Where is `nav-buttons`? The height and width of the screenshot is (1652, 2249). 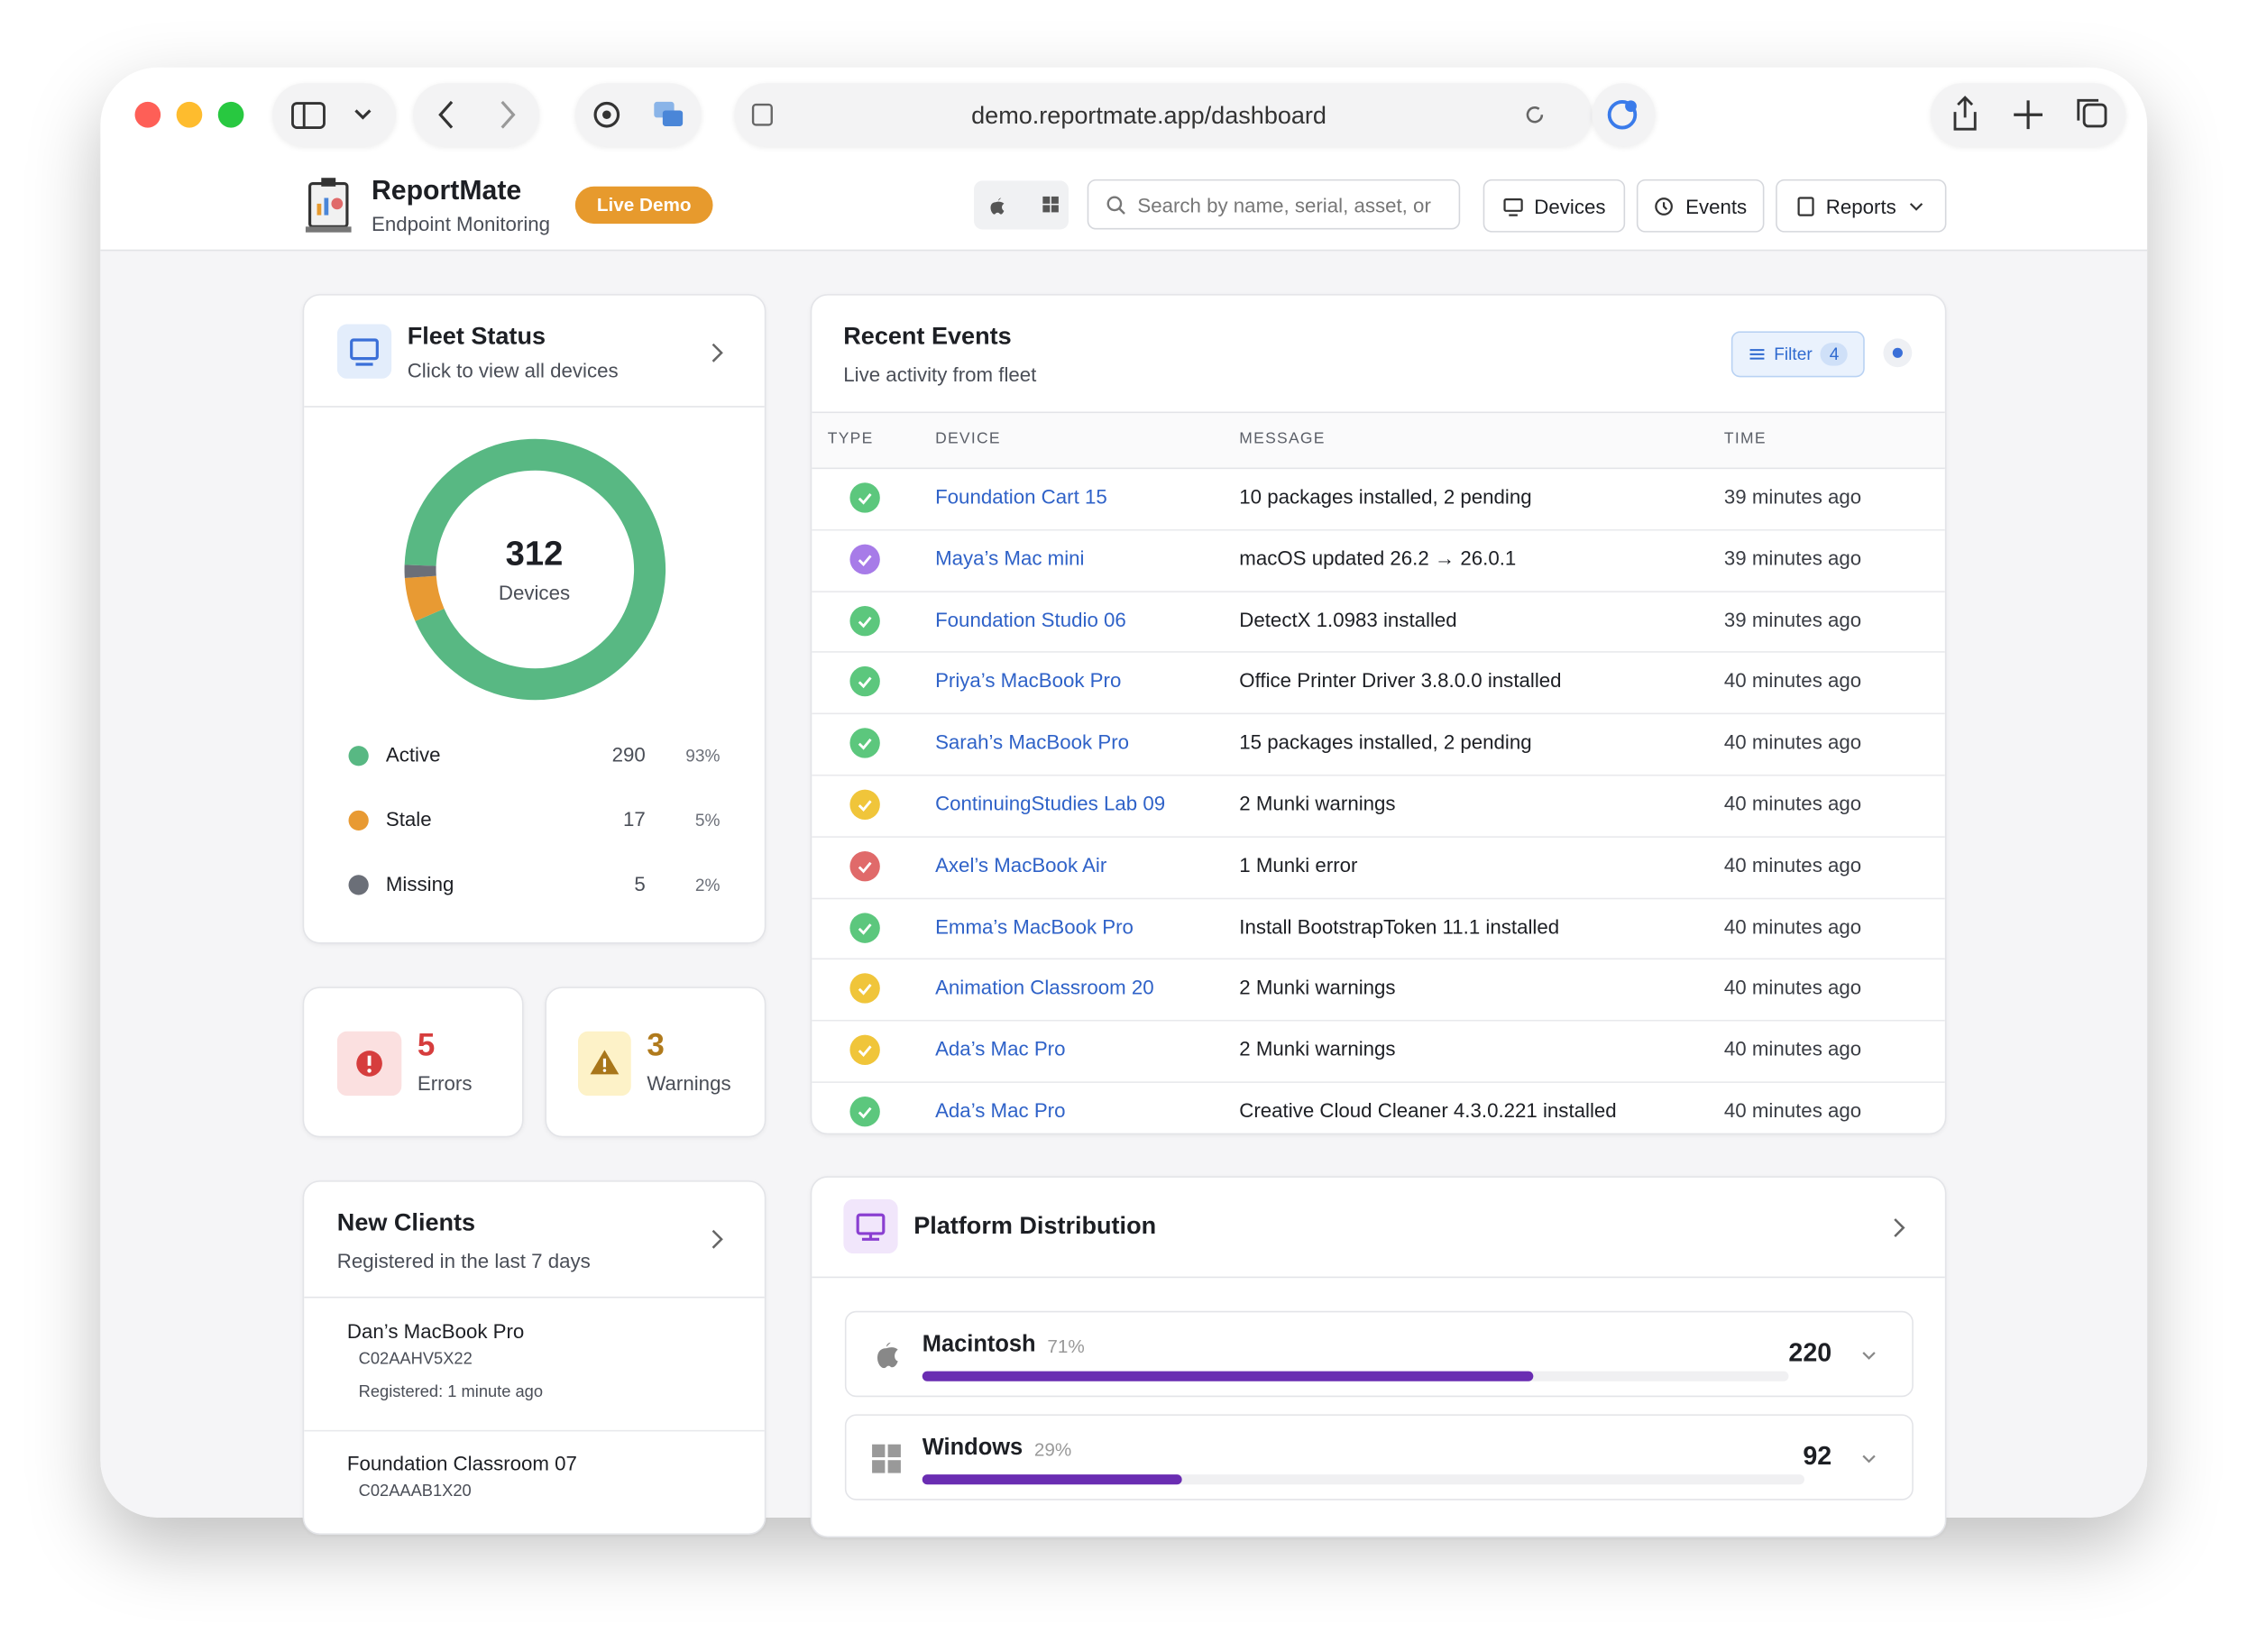 nav-buttons is located at coordinates (476, 115).